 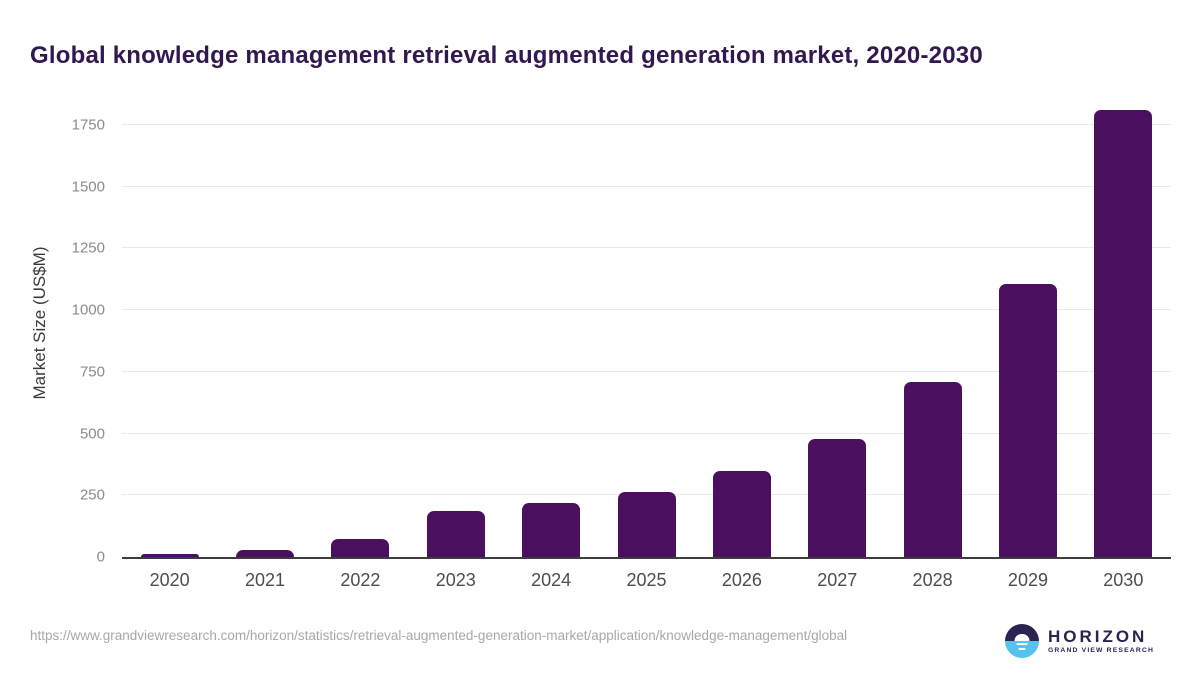 What do you see at coordinates (169, 555) in the screenshot?
I see `bar-2020` at bounding box center [169, 555].